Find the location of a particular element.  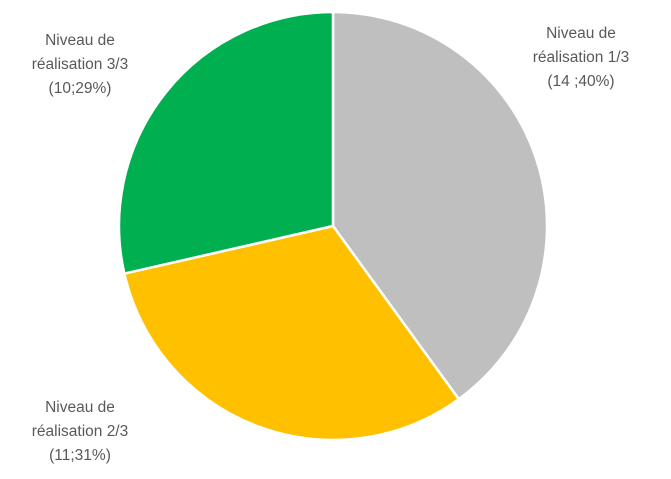

slice-label-value: (11;31%) is located at coordinates (80, 455).